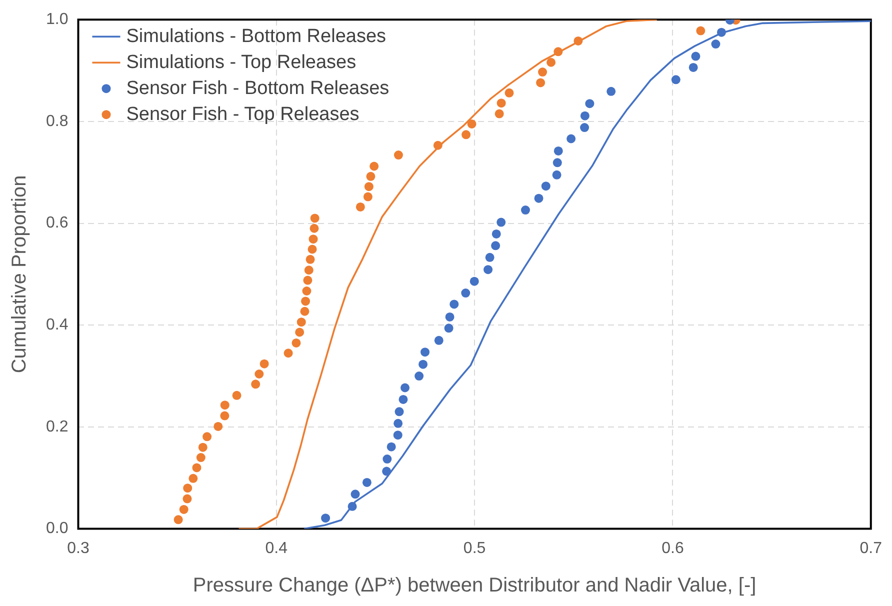 The image size is (892, 606). I want to click on y-tick-label: 0.8, so click(57, 121).